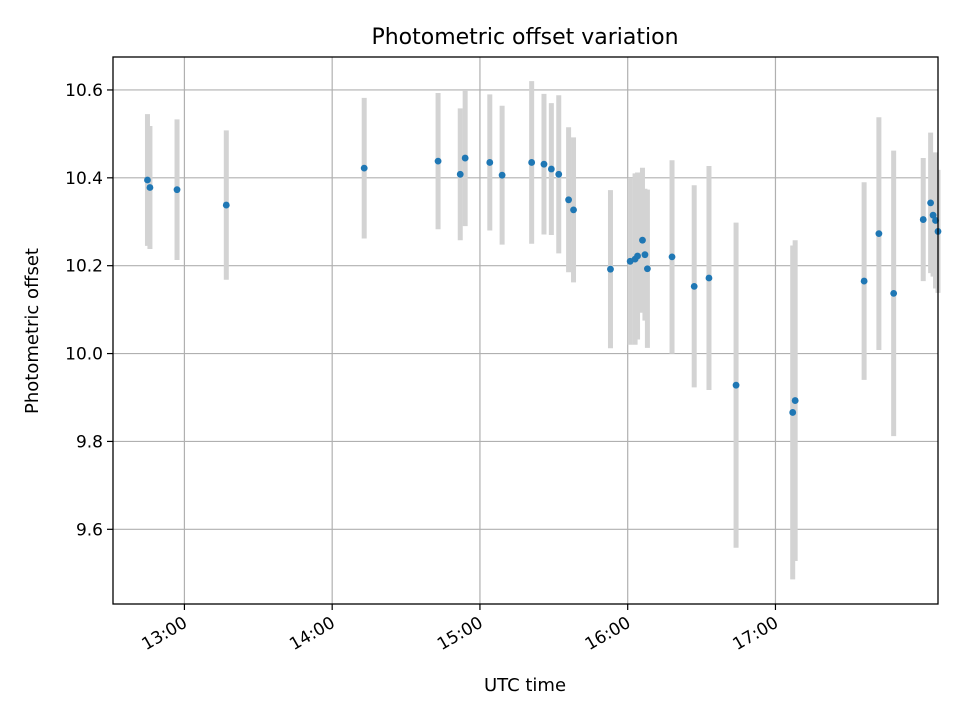 This screenshot has height=724, width=960. Describe the element at coordinates (84, 267) in the screenshot. I see `y-tick-label: 10.2` at that location.